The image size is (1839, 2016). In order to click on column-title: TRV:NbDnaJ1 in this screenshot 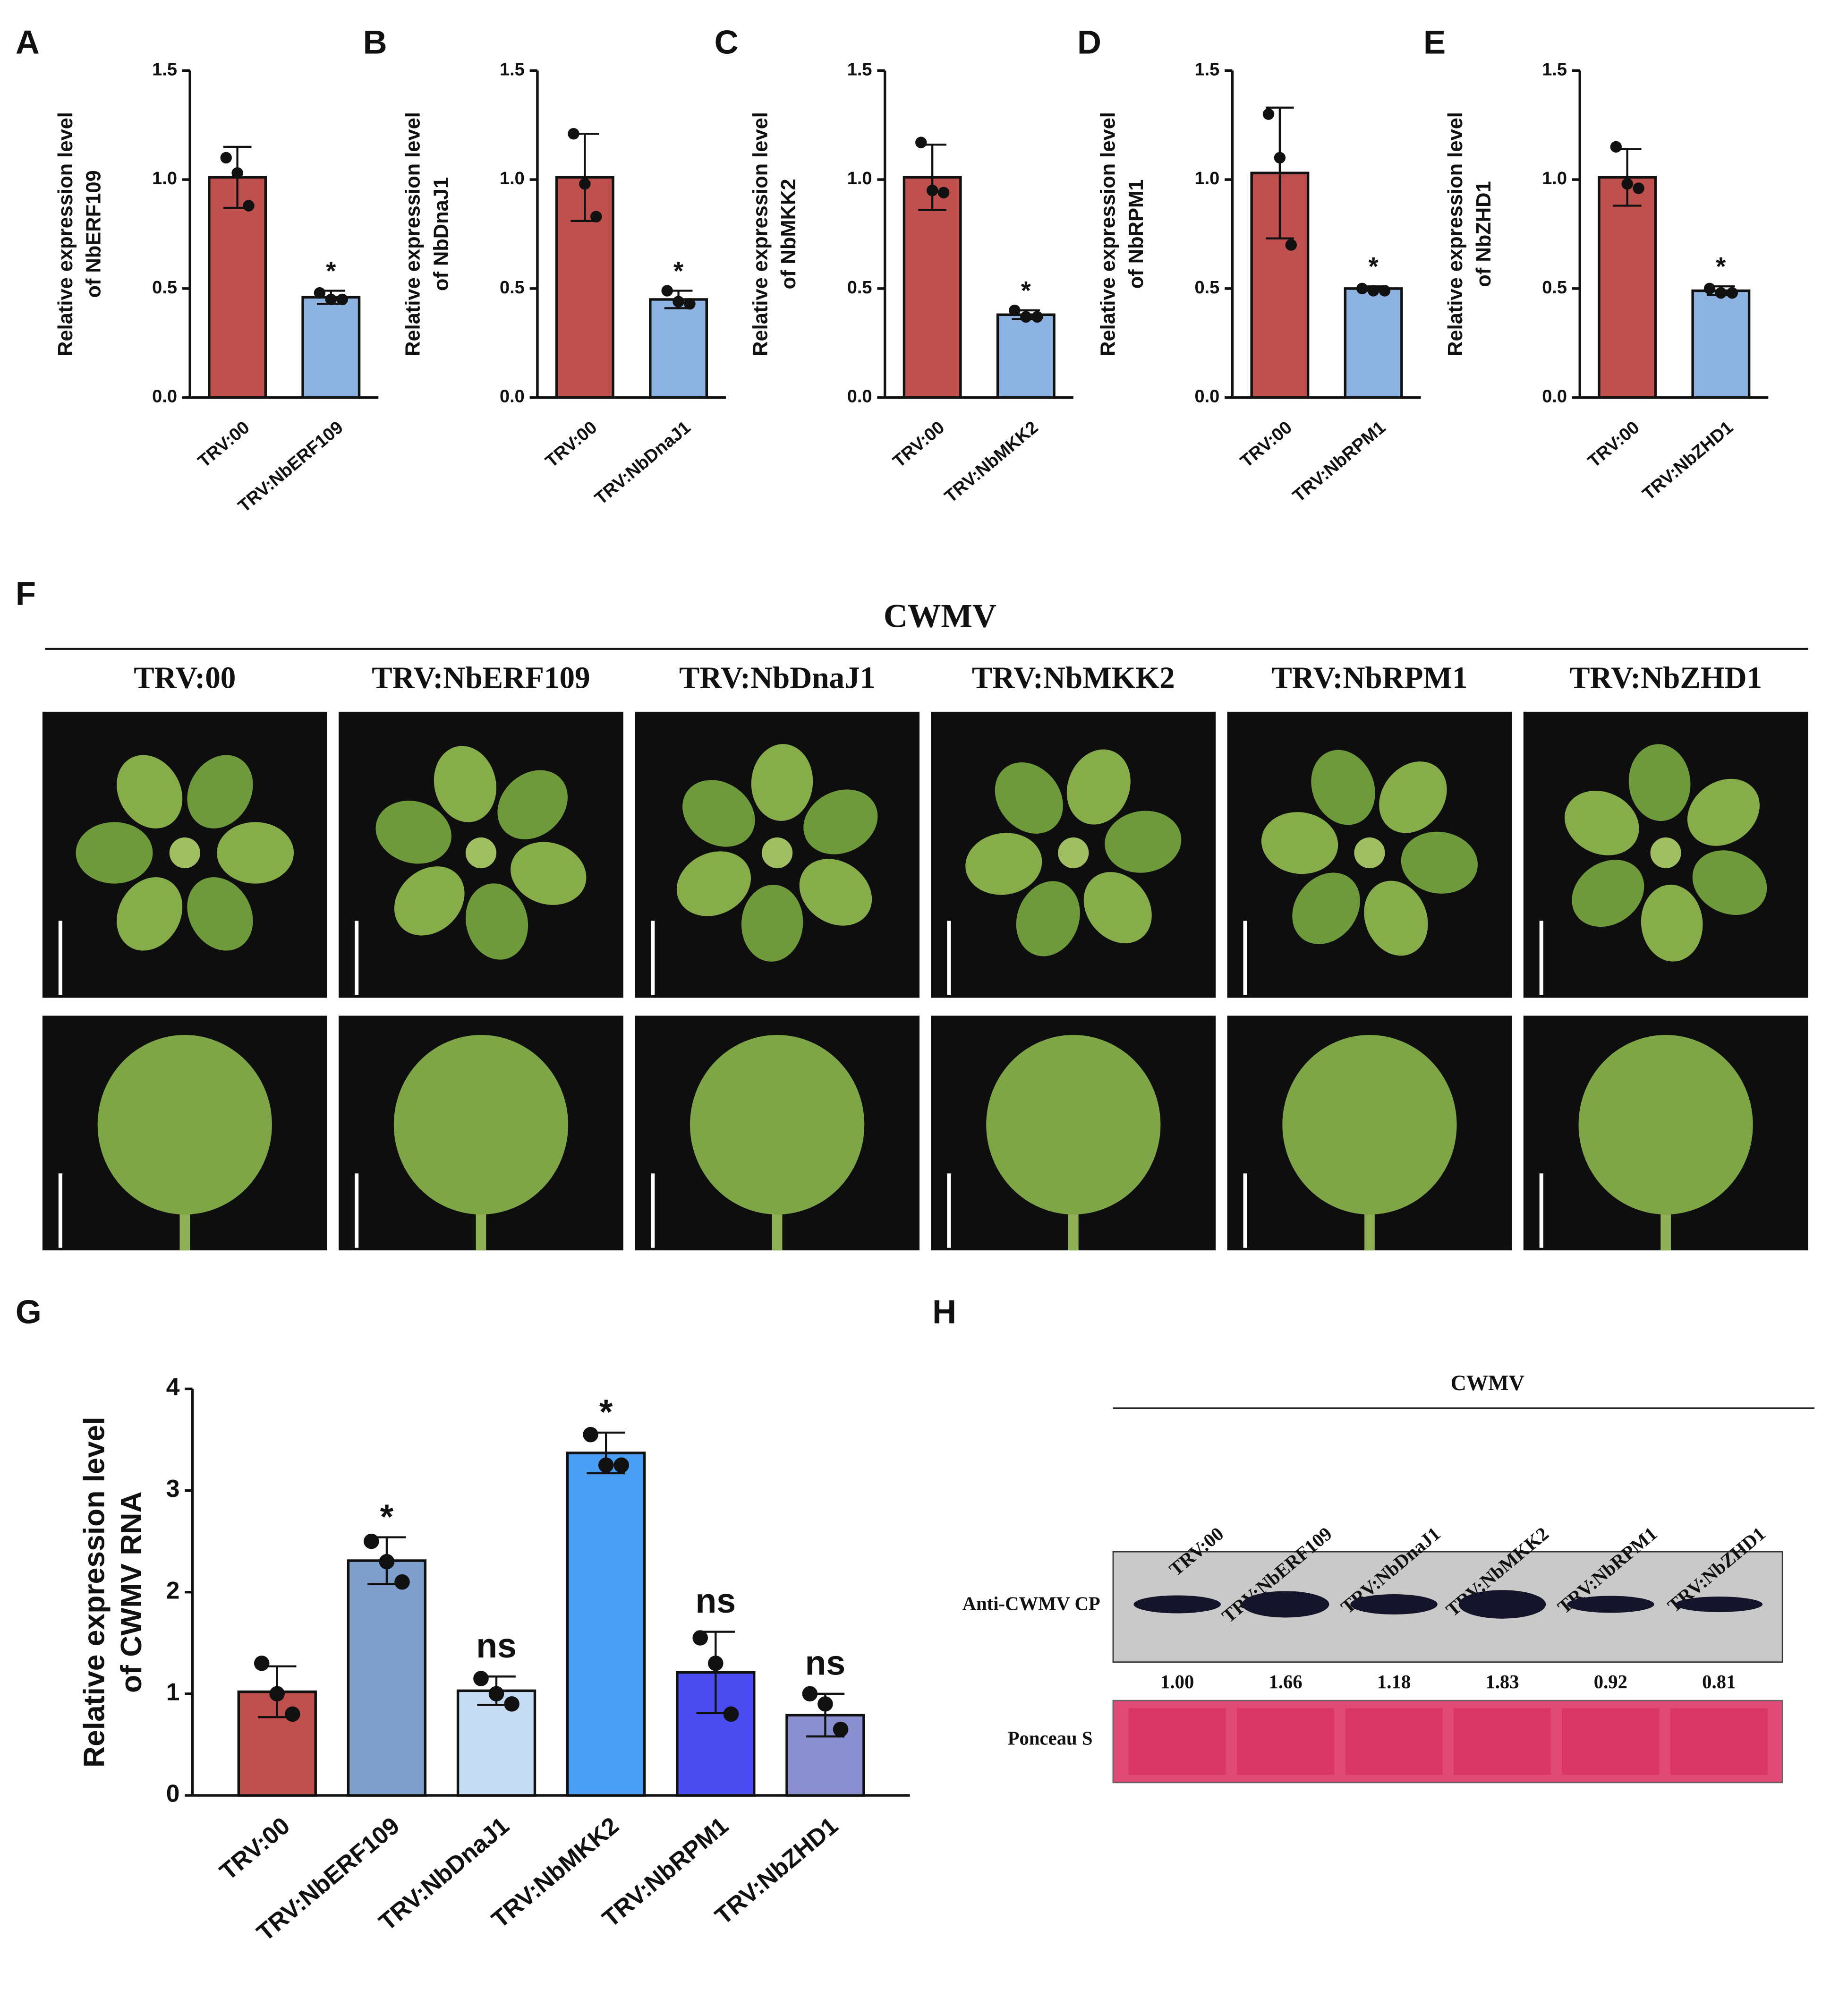, I will do `click(777, 678)`.